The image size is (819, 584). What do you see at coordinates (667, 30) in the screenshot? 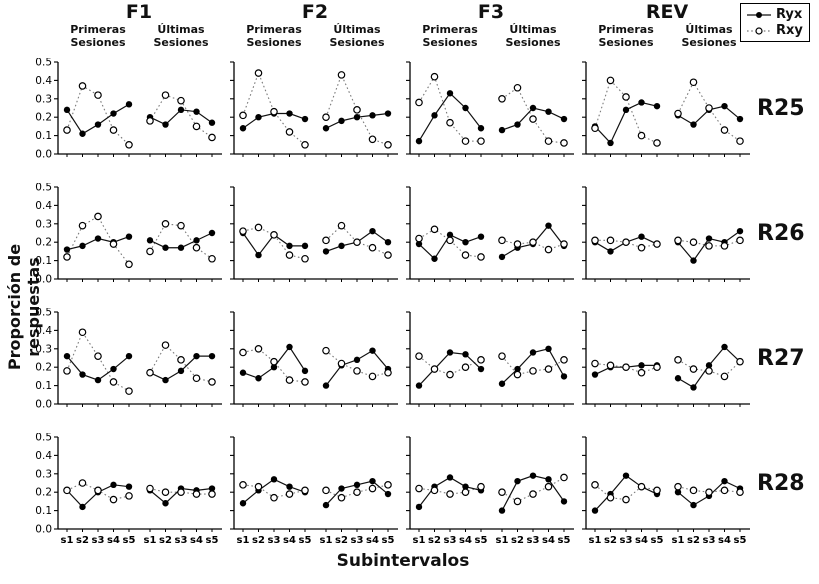
I see `condition-header-rev: REV Primeras Sesiones Últimas Sesiones` at bounding box center [667, 30].